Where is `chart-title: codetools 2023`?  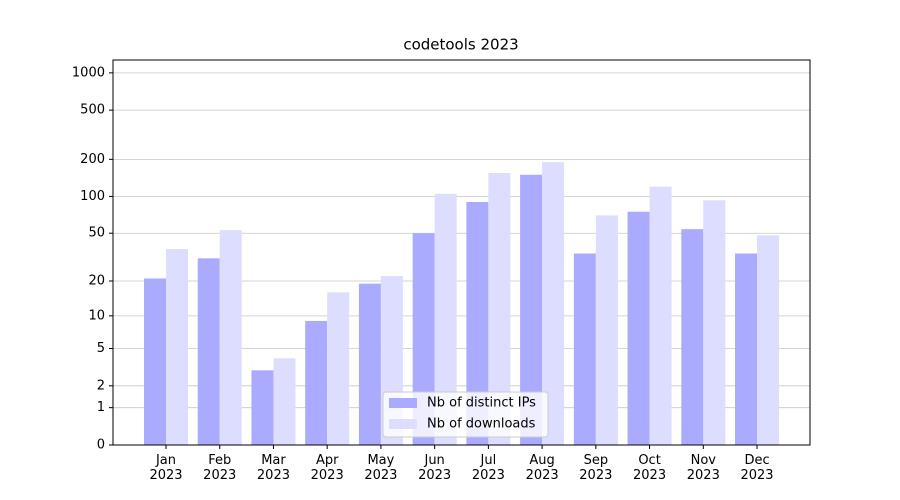 chart-title: codetools 2023 is located at coordinates (460, 45).